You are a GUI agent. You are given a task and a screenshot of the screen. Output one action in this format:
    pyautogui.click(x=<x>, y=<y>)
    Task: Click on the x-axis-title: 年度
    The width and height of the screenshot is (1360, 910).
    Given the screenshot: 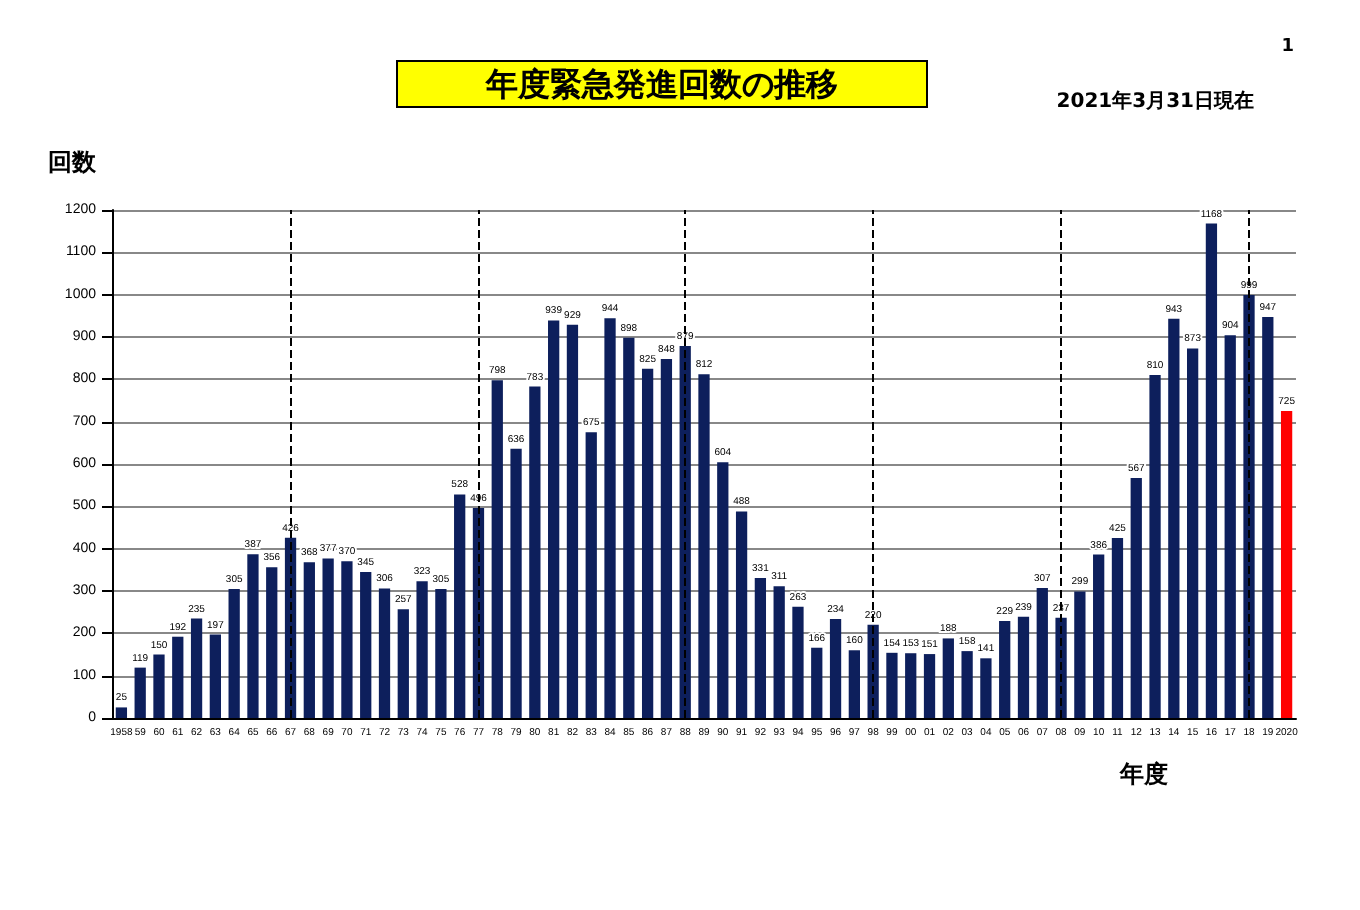 What is the action you would take?
    pyautogui.click(x=1143, y=774)
    